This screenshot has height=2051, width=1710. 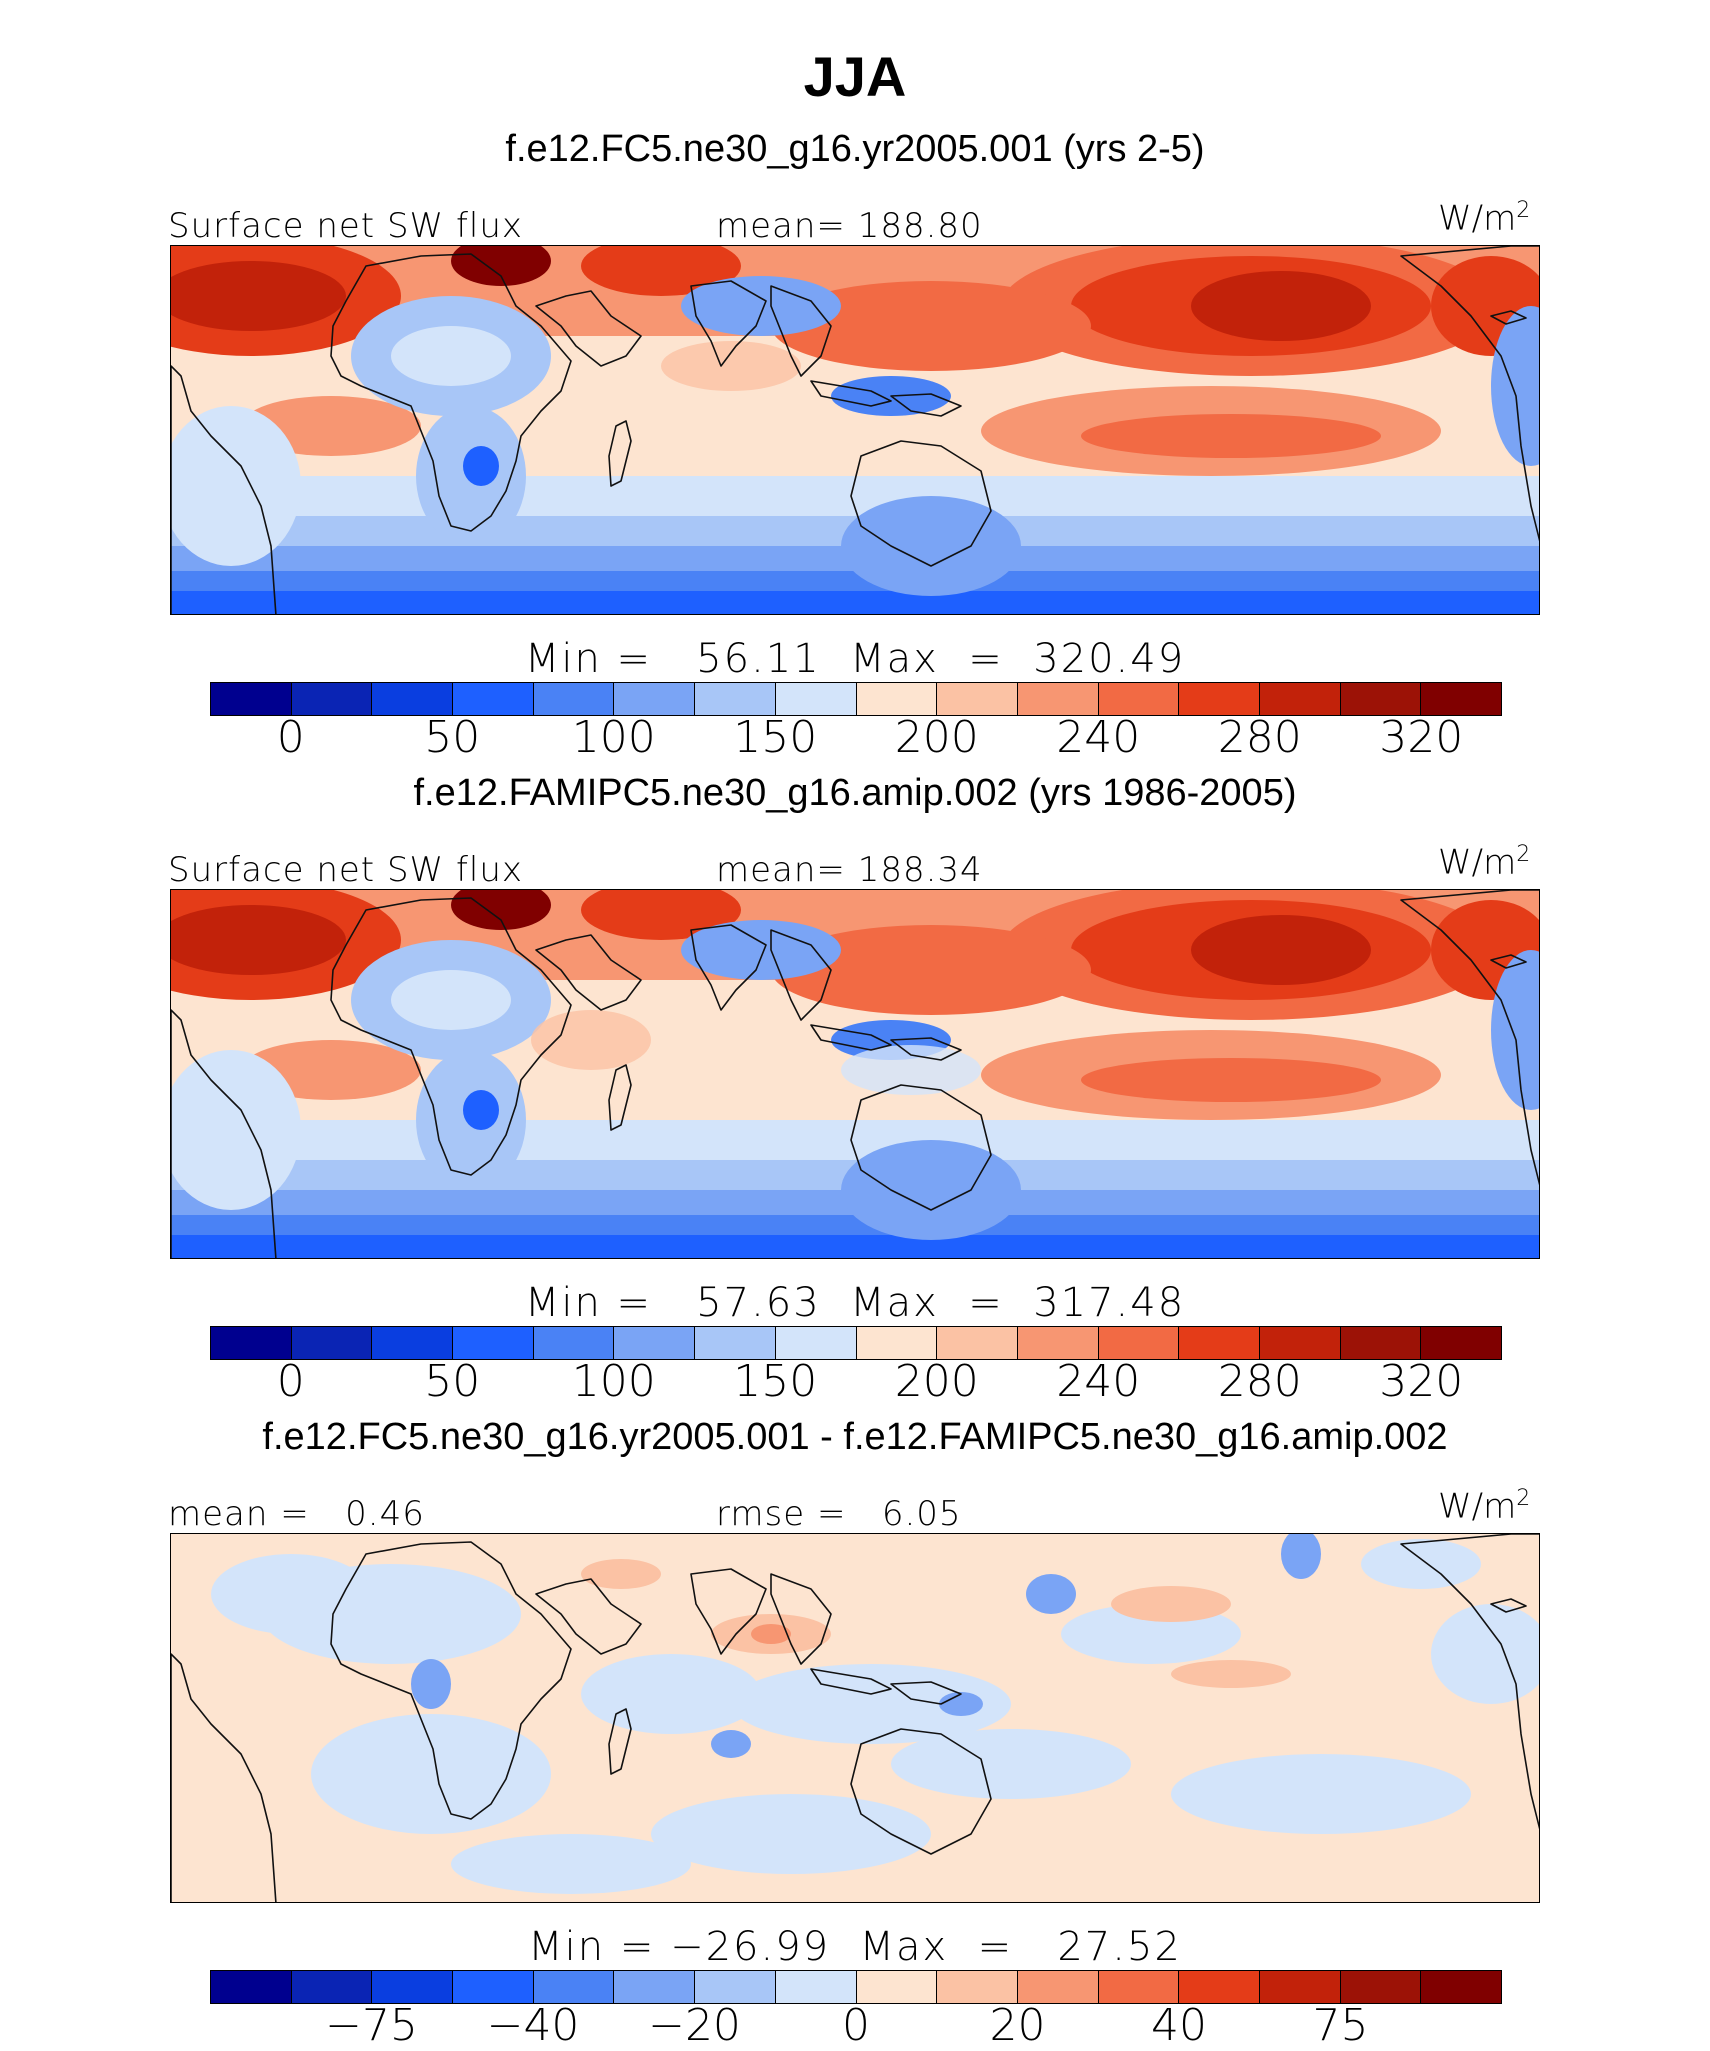 I want to click on figure-title: JJA, so click(x=855, y=76).